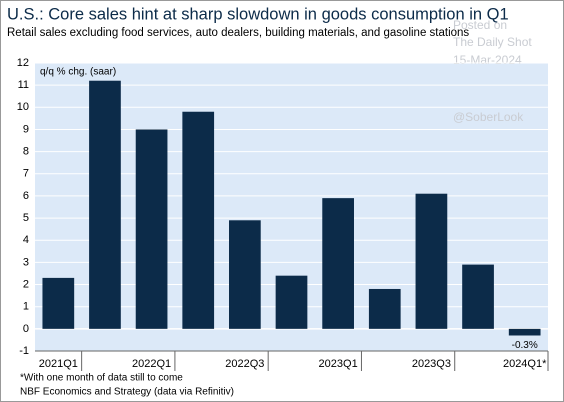  I want to click on y-axis-label: q/q % chg. (saar), so click(78, 72).